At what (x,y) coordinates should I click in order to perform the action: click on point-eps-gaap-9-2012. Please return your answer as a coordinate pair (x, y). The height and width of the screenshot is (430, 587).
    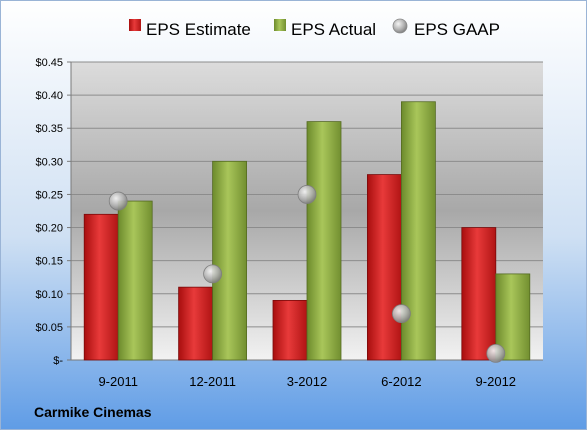
    Looking at the image, I should click on (496, 353).